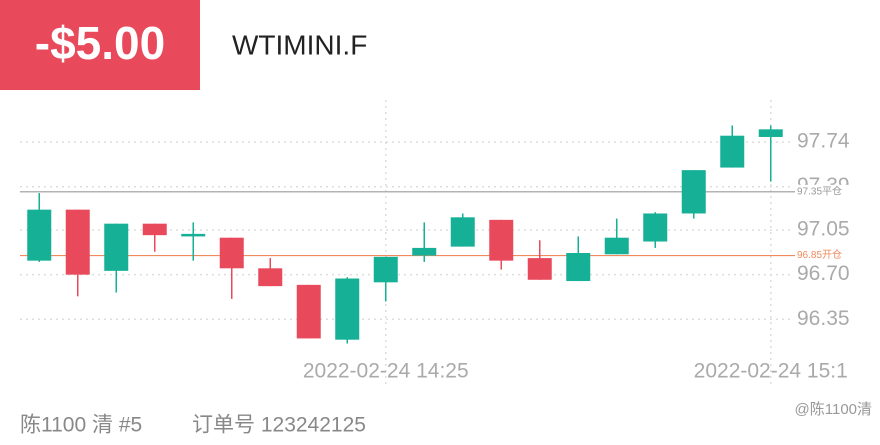 The image size is (880, 445). I want to click on pnl: -$5.00, so click(100, 43).